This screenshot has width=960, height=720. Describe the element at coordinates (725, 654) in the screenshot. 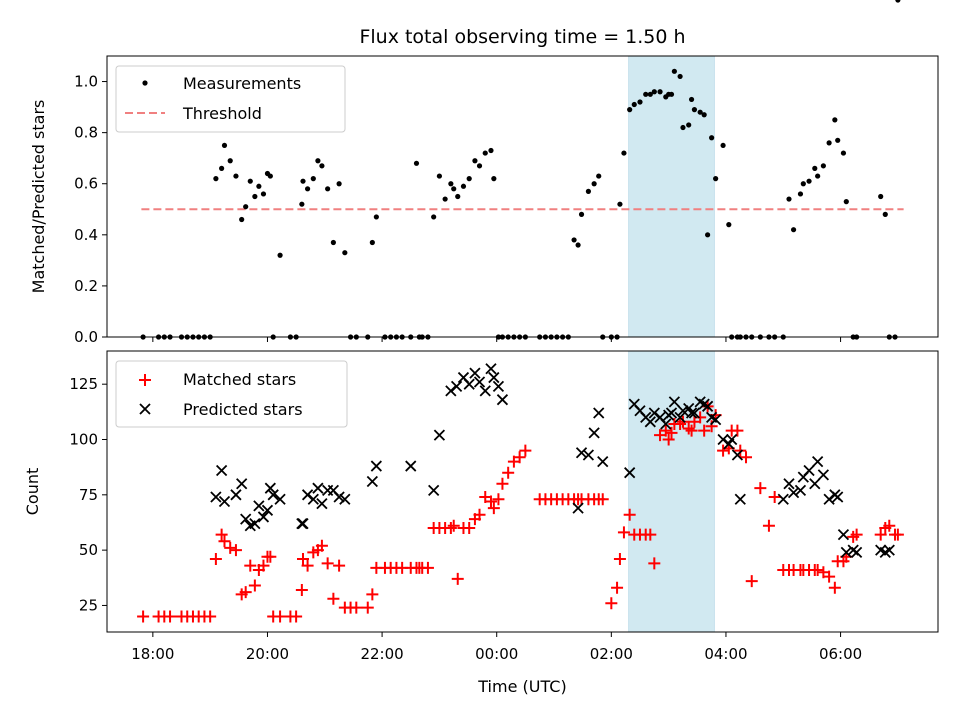

I see `bottom-x-tick-label: 04:00` at that location.